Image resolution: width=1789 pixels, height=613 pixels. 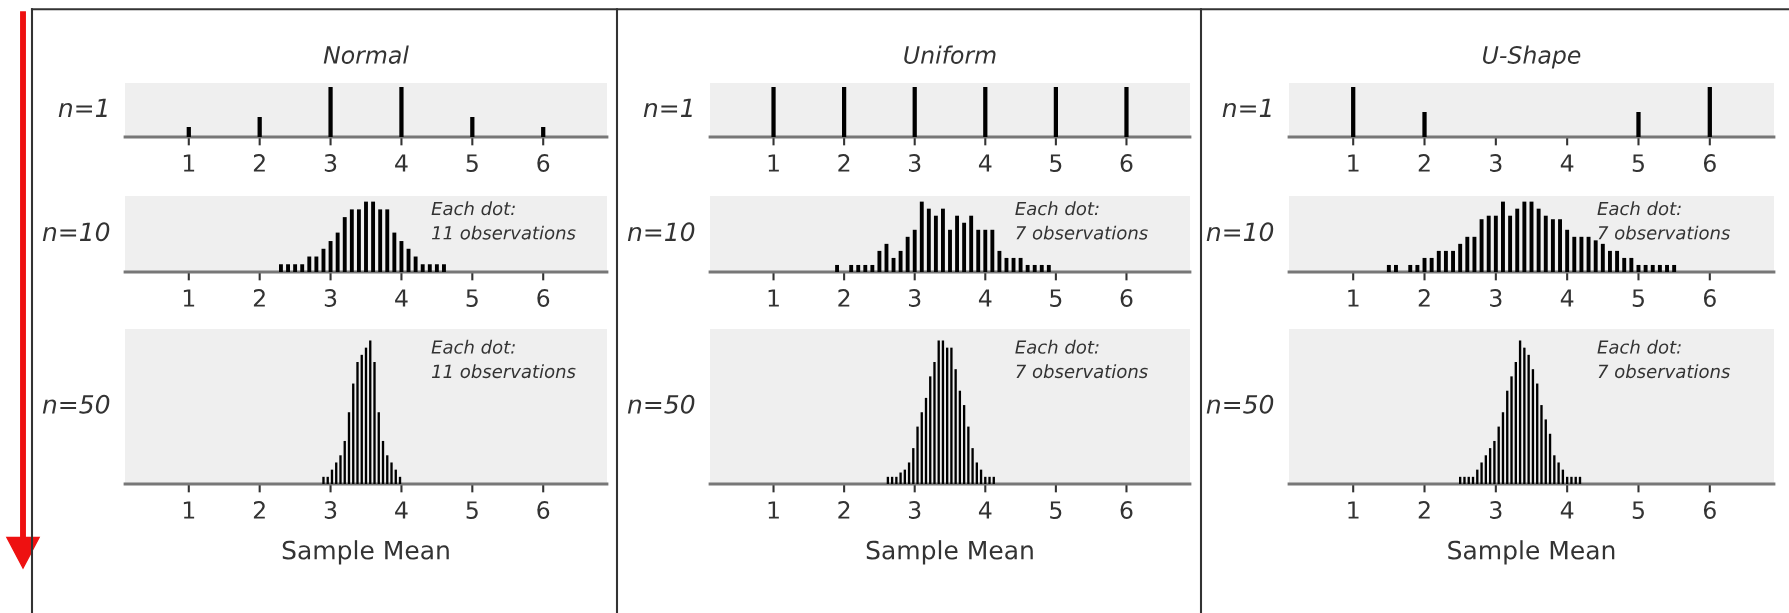 What do you see at coordinates (950, 54) in the screenshot?
I see `chart-title: Uniform` at bounding box center [950, 54].